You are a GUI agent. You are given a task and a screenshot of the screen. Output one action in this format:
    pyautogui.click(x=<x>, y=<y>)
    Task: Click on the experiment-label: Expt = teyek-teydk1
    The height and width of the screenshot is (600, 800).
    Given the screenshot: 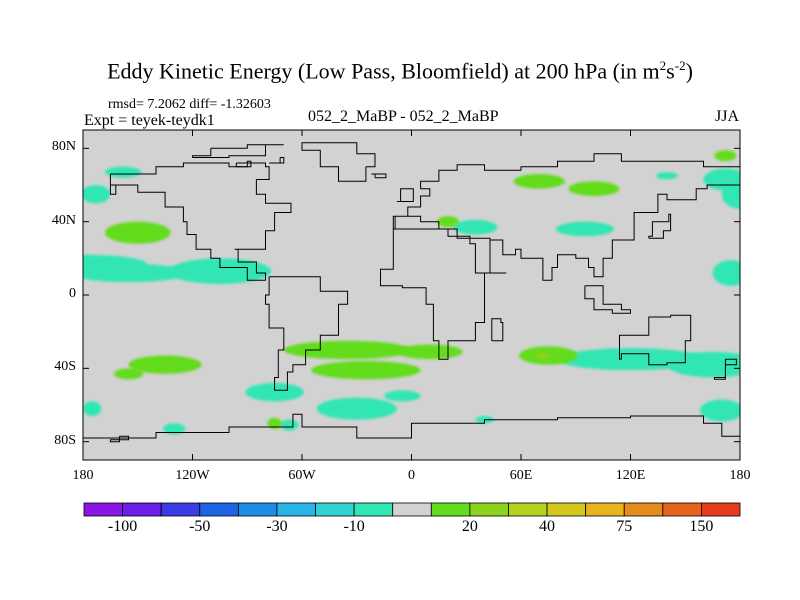 What is the action you would take?
    pyautogui.click(x=149, y=120)
    